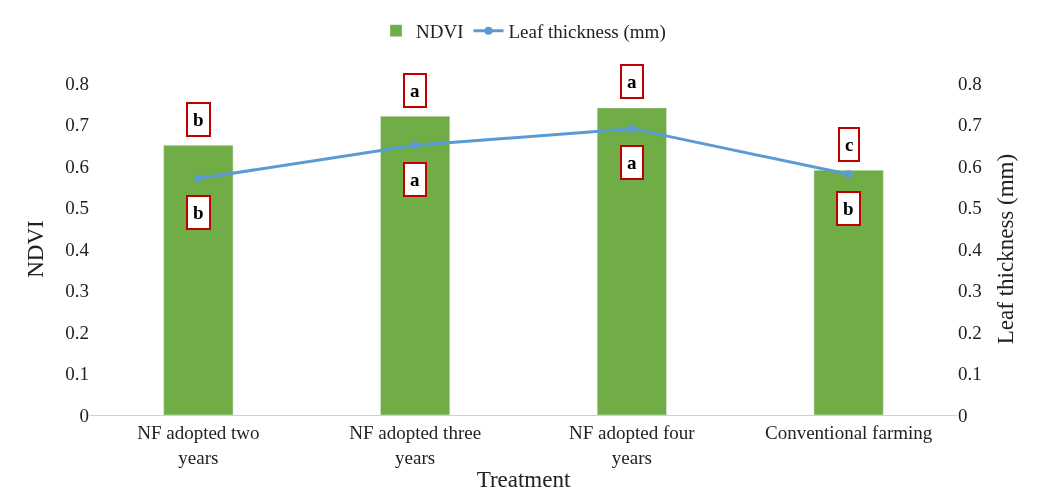 The width and height of the screenshot is (1047, 500). I want to click on y2-tick-label: 0.2, so click(970, 332).